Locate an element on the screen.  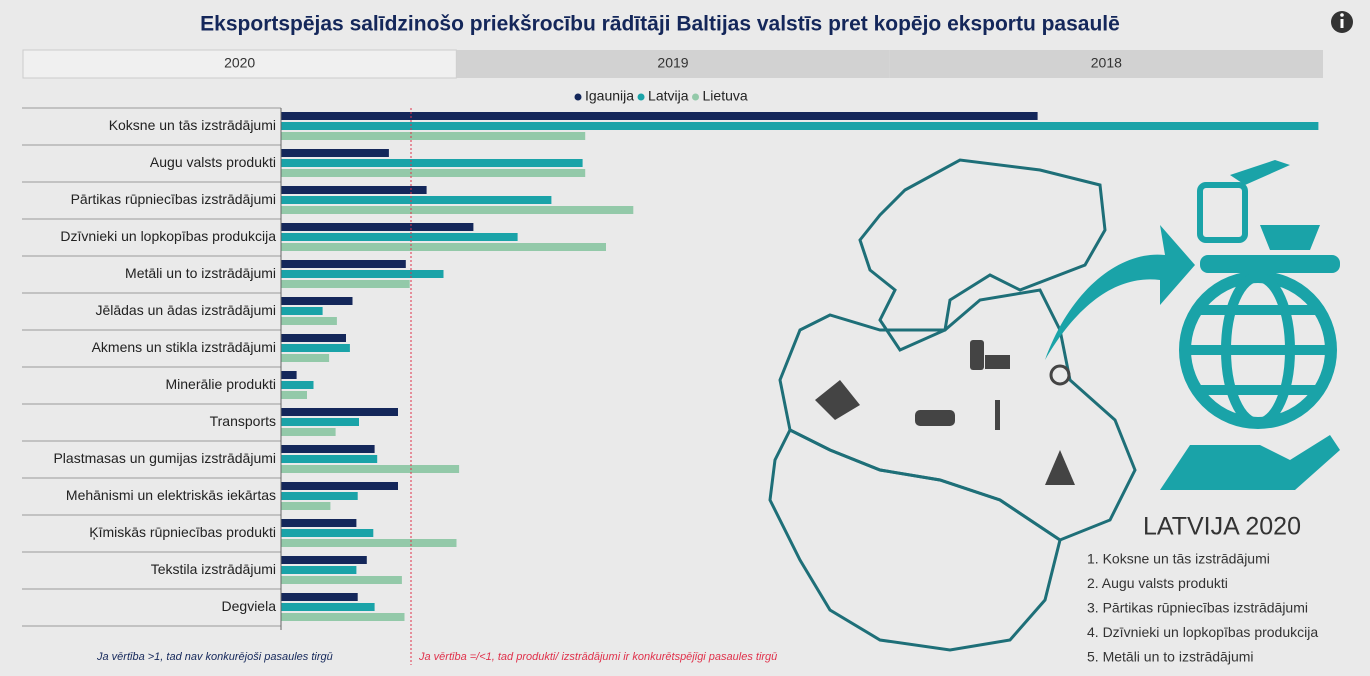
category-label: Akmens un stikla izstrādājumi is located at coordinates (184, 347).